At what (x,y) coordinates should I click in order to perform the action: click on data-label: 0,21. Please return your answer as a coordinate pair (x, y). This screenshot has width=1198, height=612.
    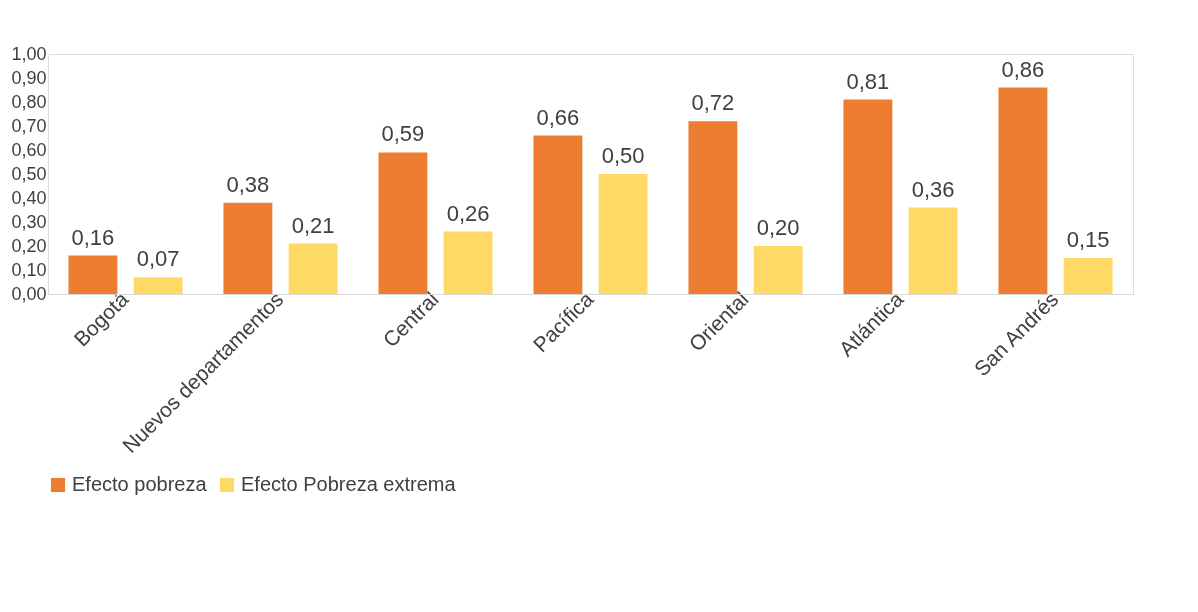
    Looking at the image, I should click on (313, 225).